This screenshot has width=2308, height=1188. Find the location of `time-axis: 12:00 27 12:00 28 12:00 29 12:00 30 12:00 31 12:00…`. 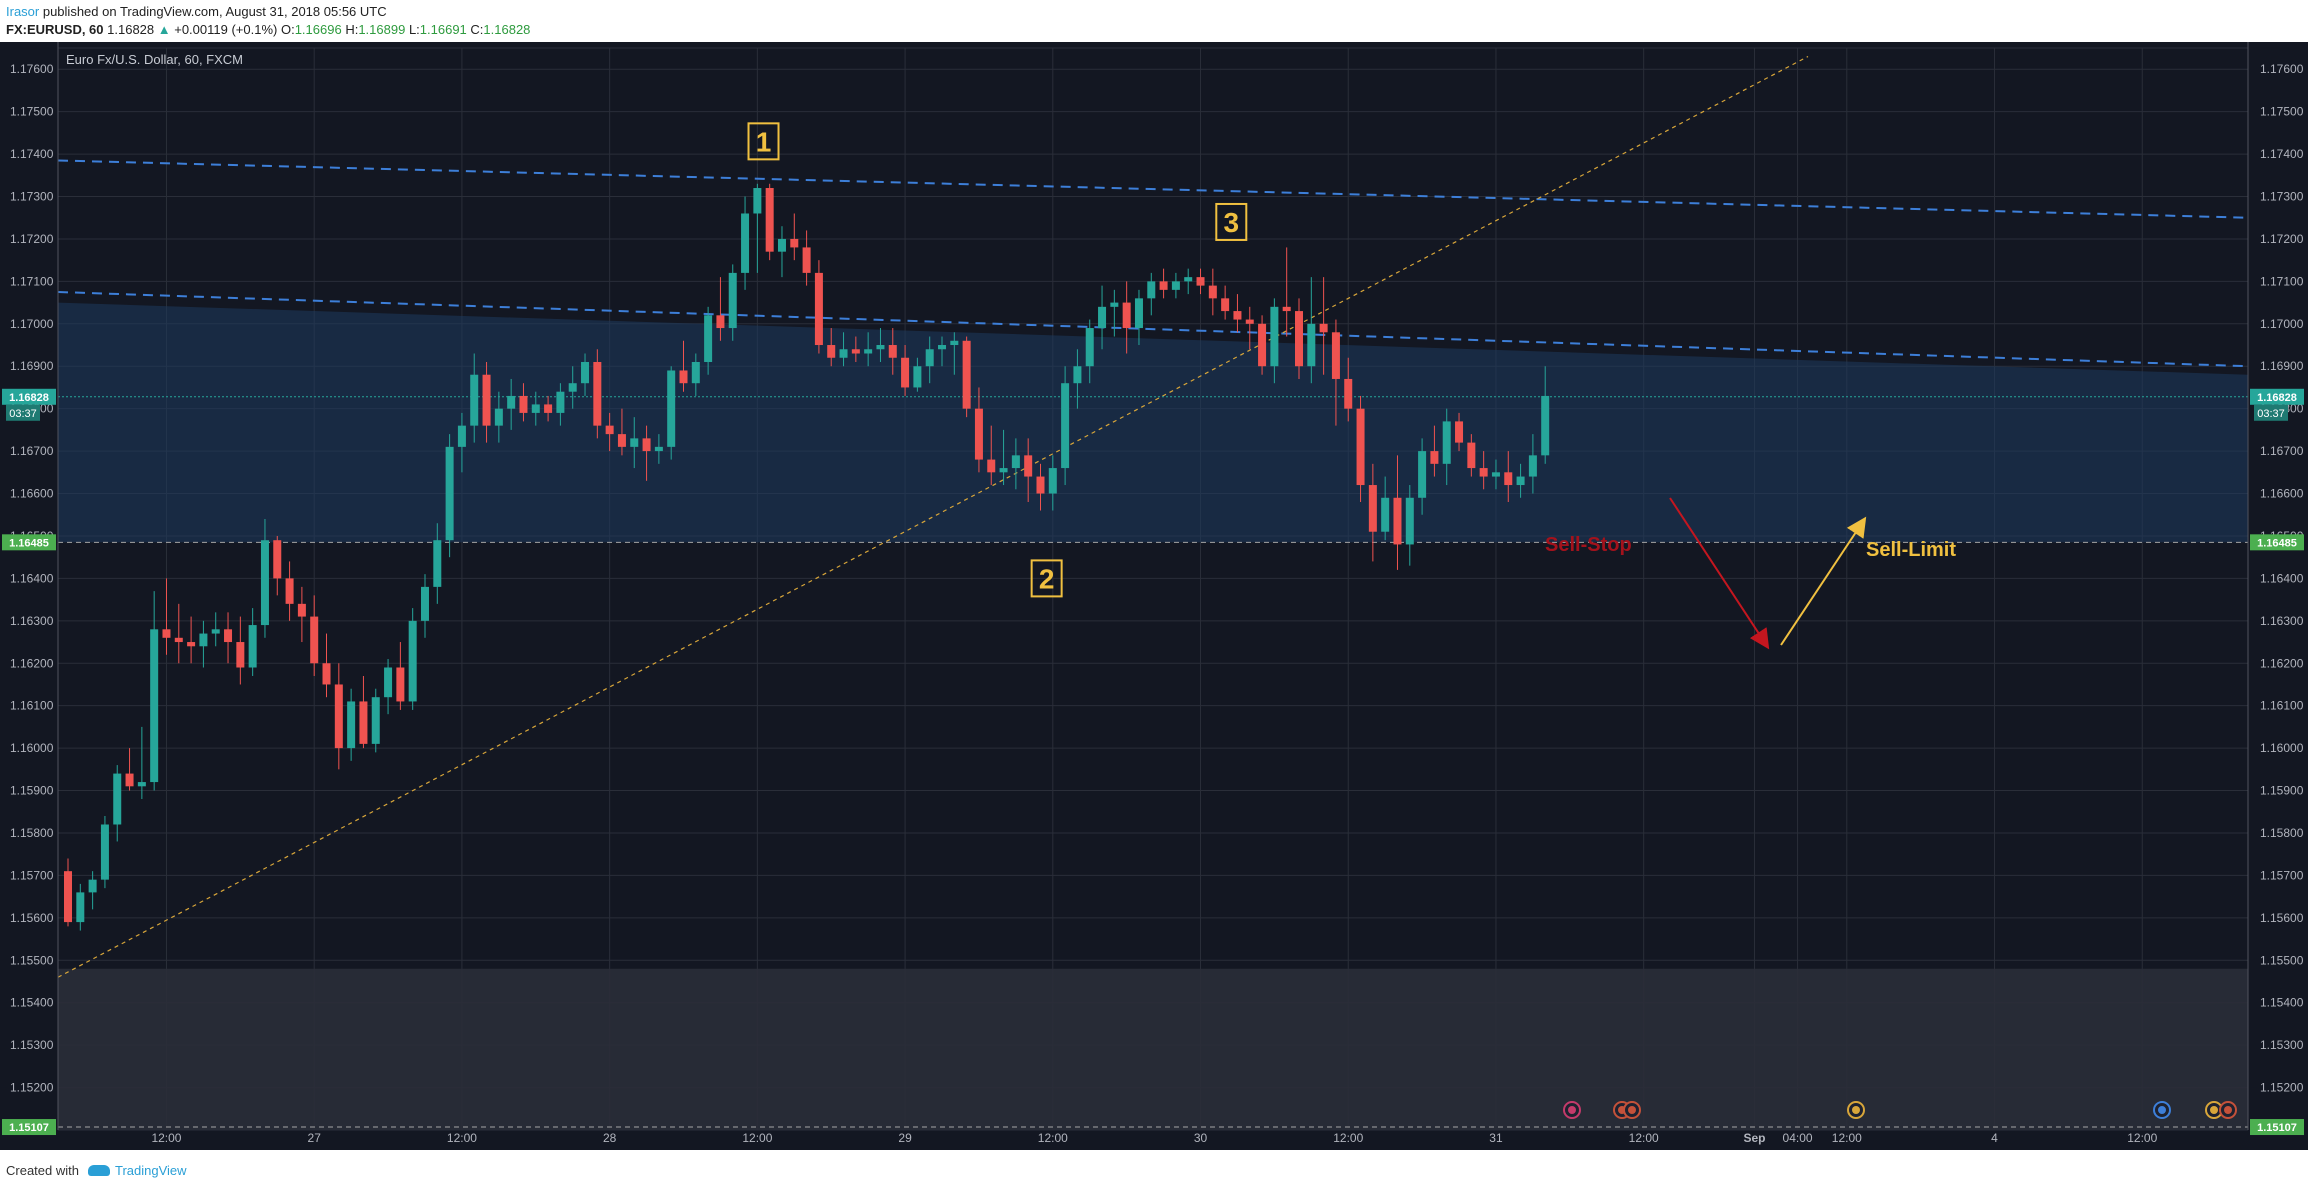

time-axis: 12:00 27 12:00 28 12:00 29 12:00 30 12:00 31 12:00… is located at coordinates (1154, 1138).